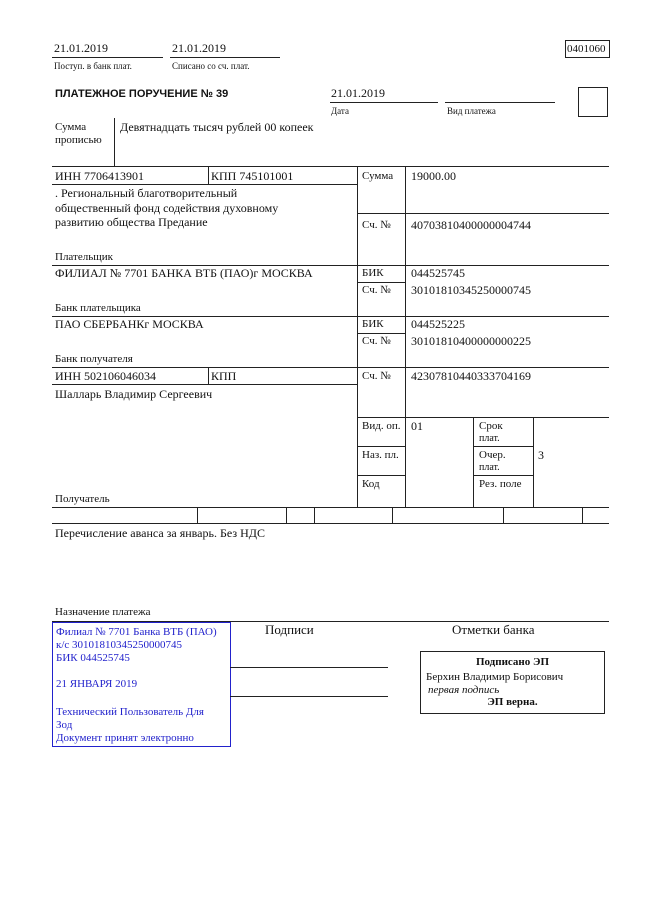 The width and height of the screenshot is (660, 919). What do you see at coordinates (81, 48) in the screenshot?
I see `received-date: 21.01.2019` at bounding box center [81, 48].